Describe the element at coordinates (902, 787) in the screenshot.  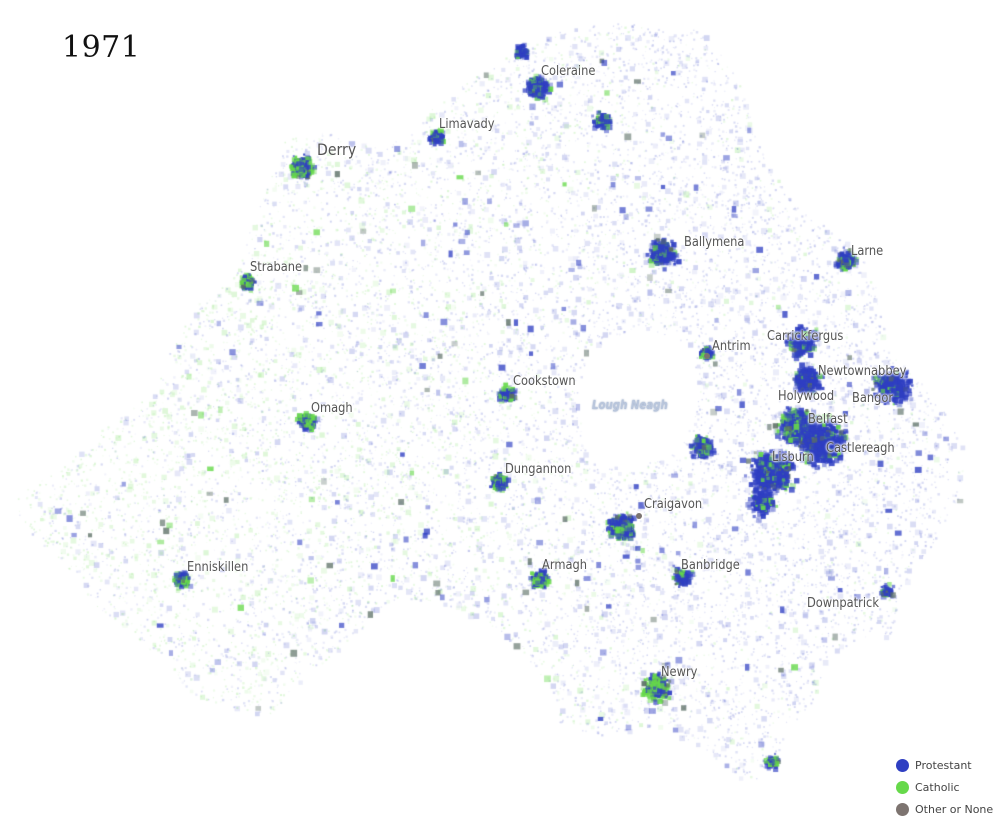
I see `legend-swatch-catholic` at that location.